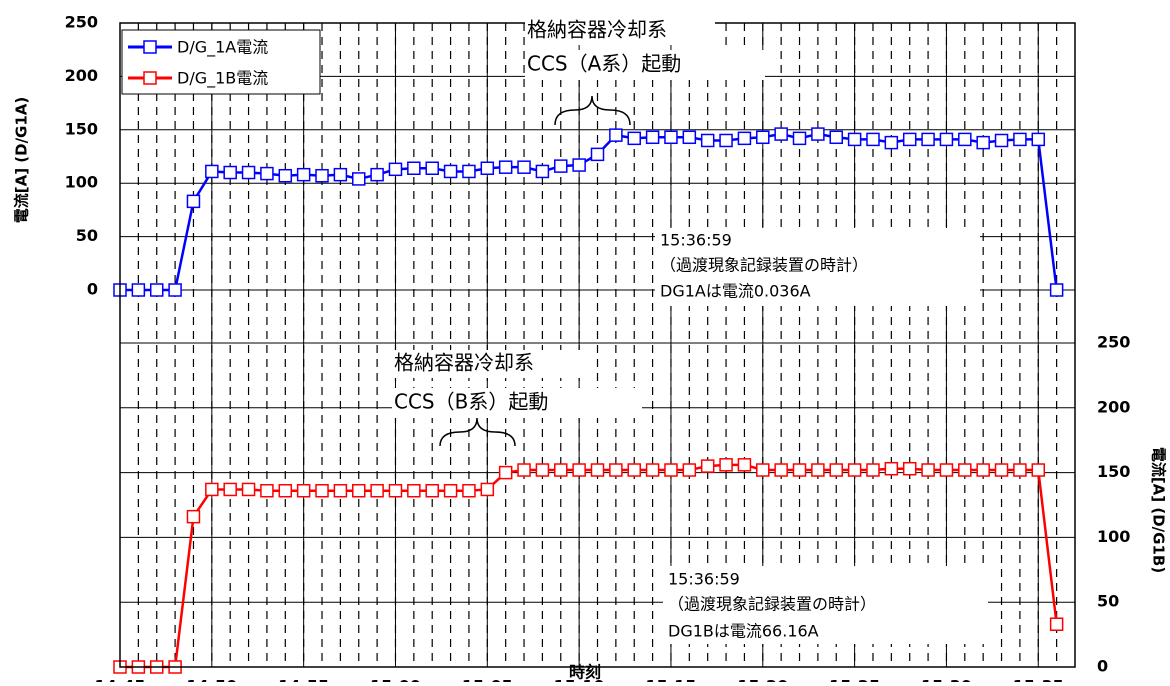 The image size is (1170, 686). I want to click on y-tick-label: 0, so click(92, 289).